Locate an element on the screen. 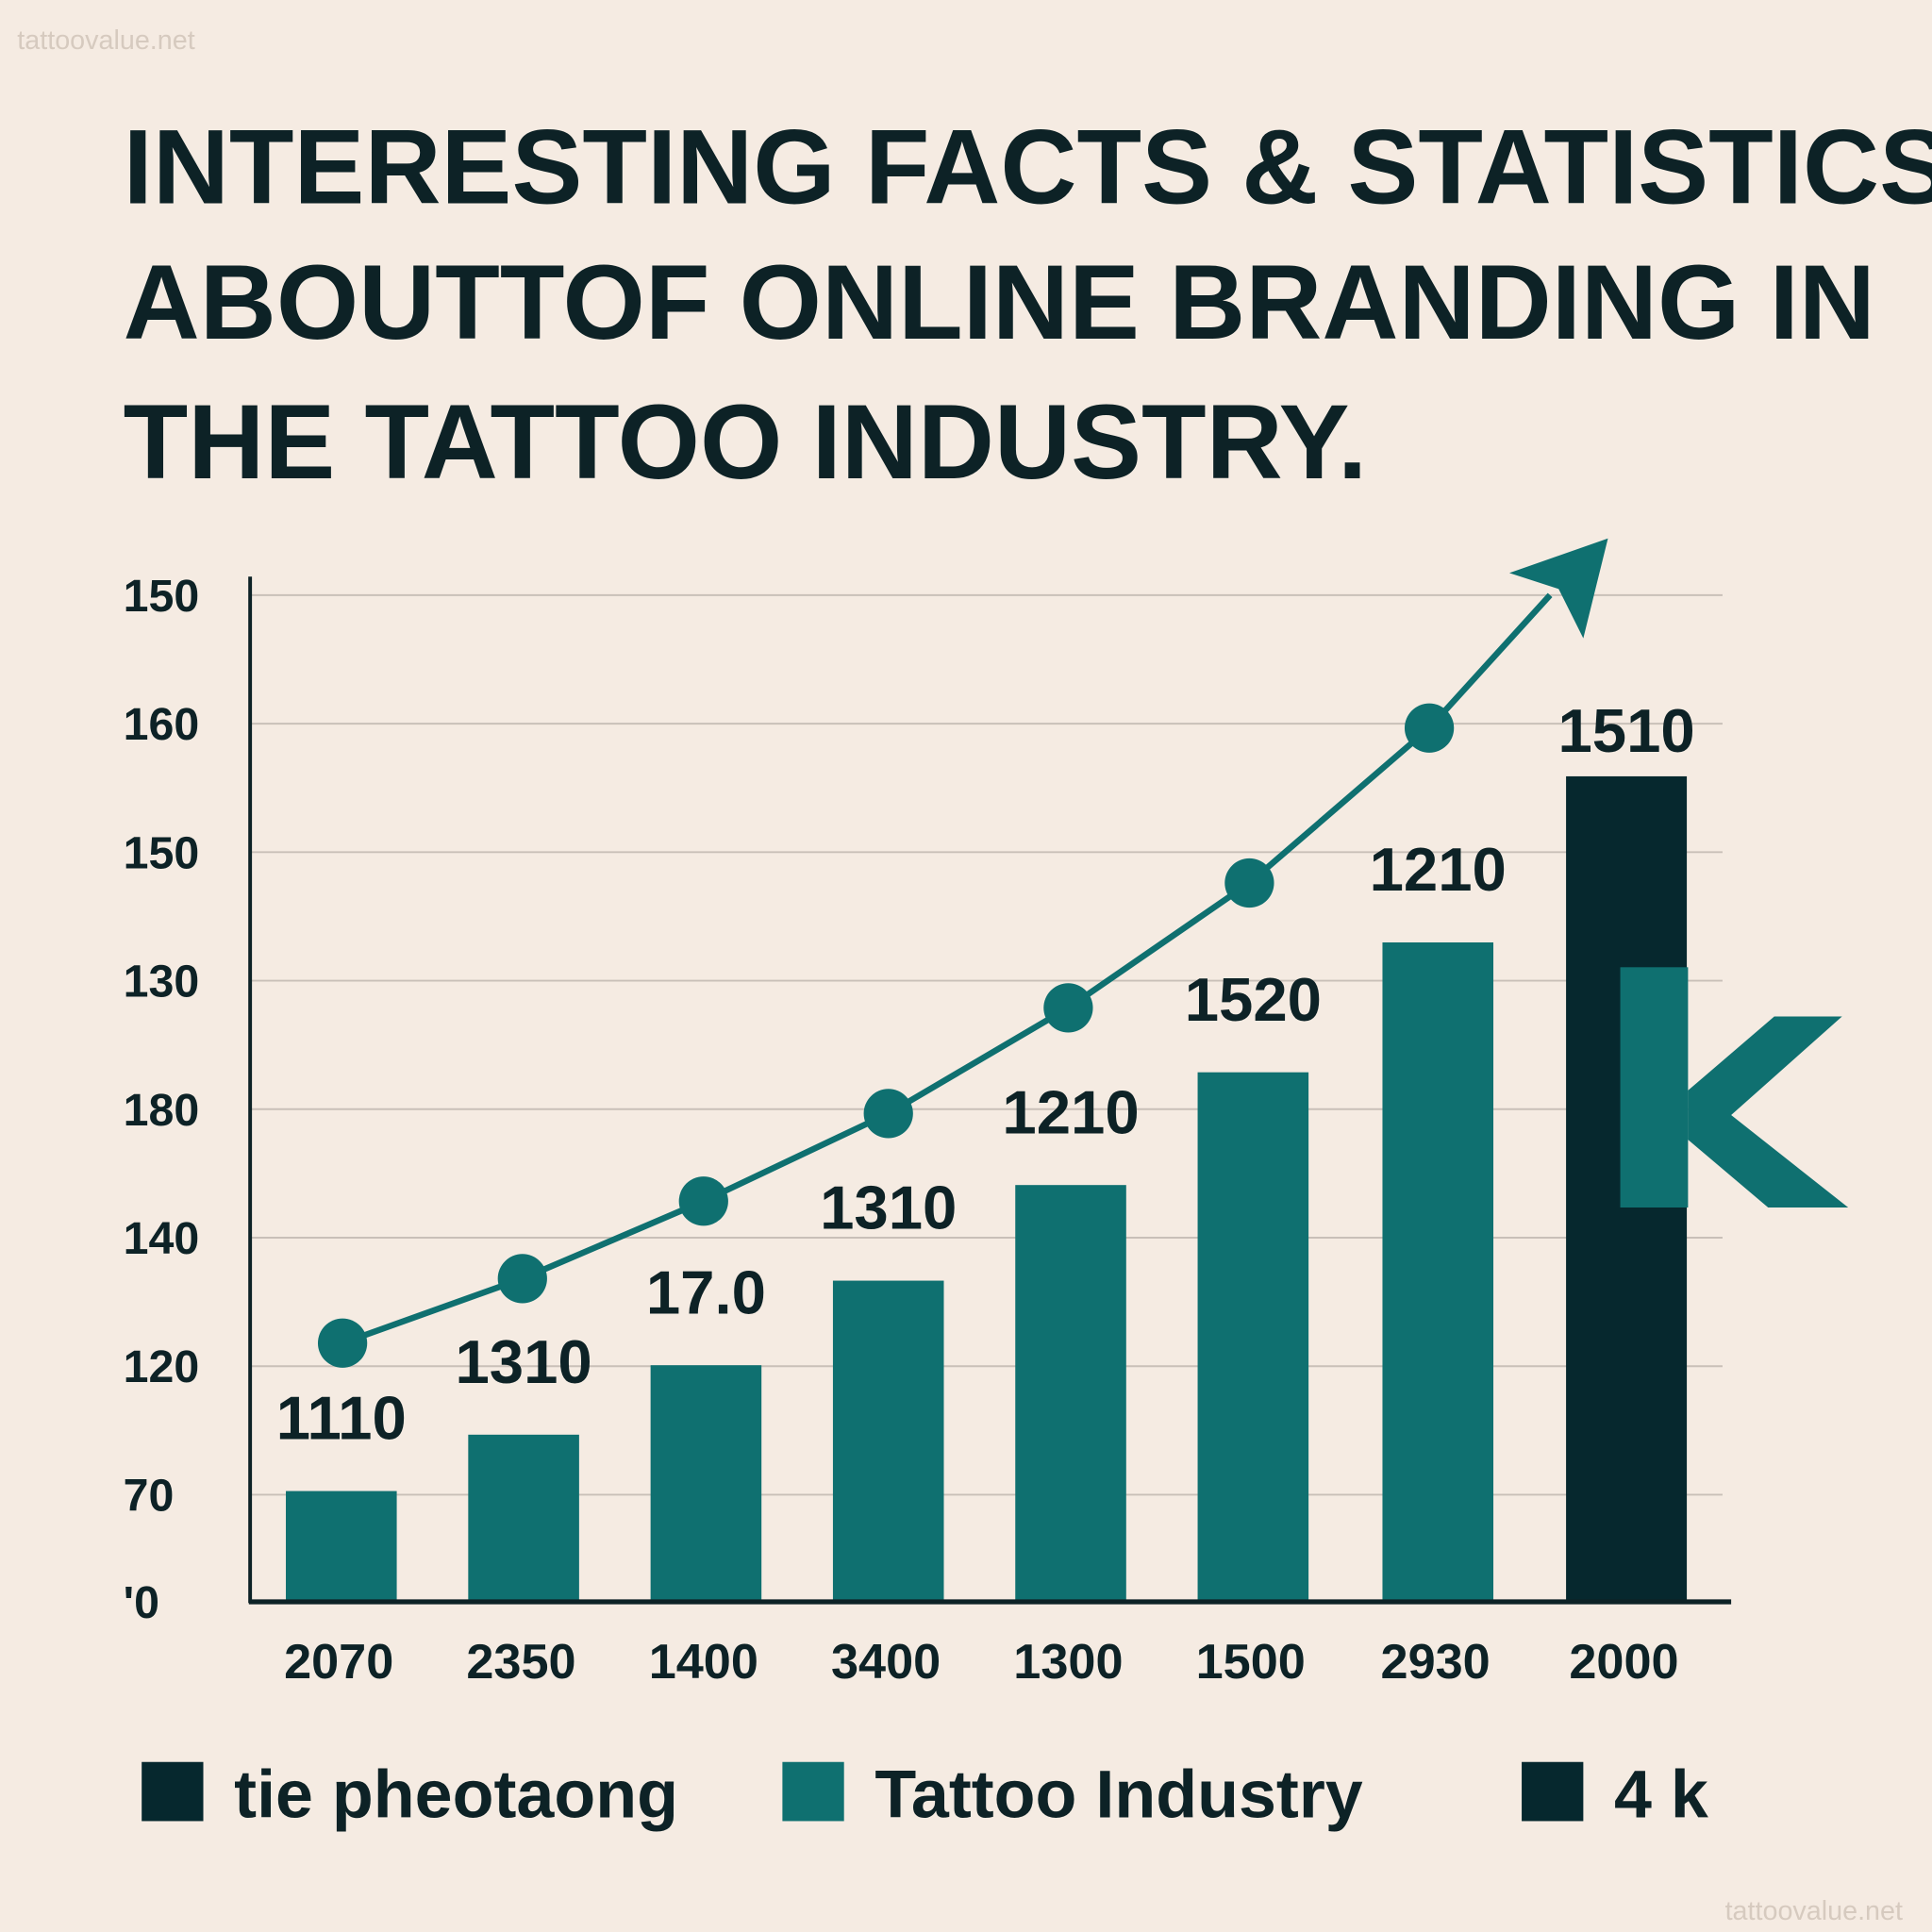 The image size is (1932, 1932). y-tick-label: 130 is located at coordinates (162, 983).